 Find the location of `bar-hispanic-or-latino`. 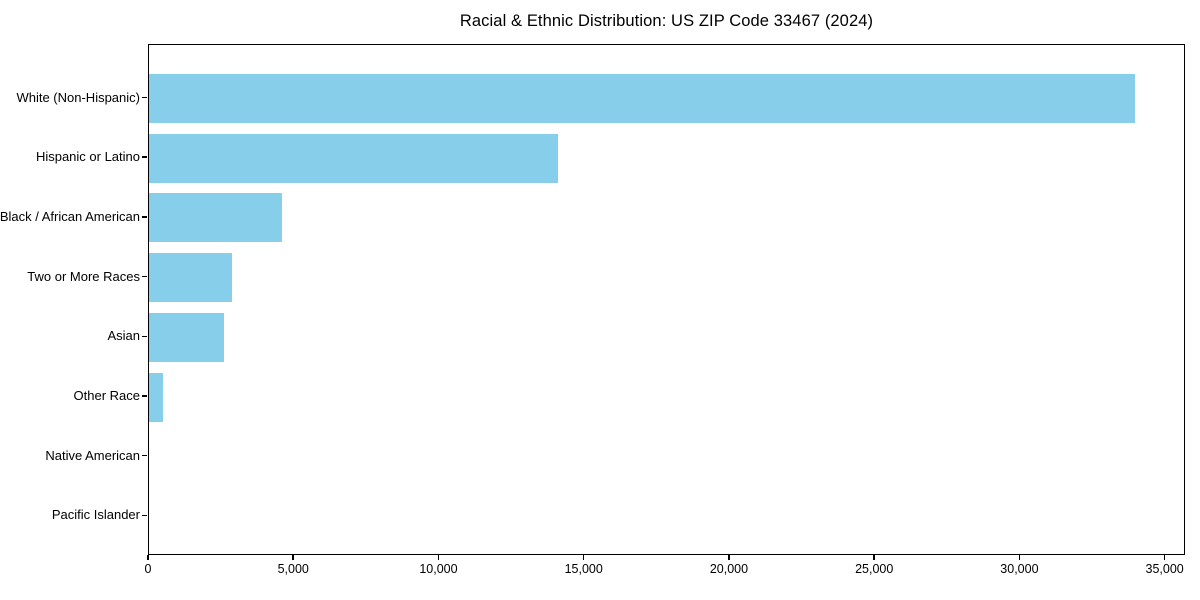

bar-hispanic-or-latino is located at coordinates (353, 158).